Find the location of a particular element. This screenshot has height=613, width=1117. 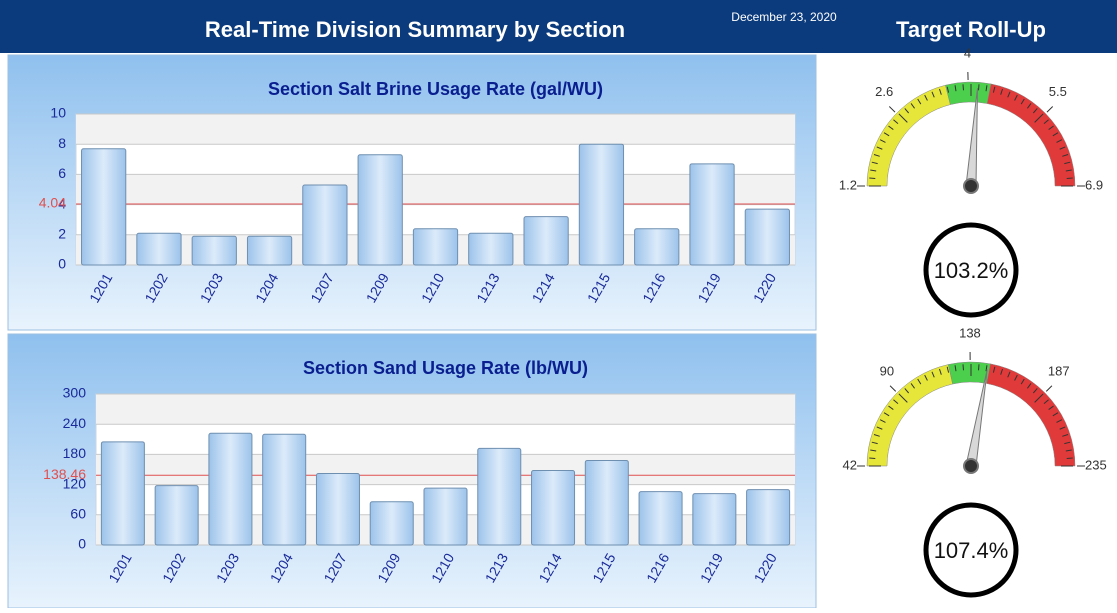

gauge-tick-label: 90 is located at coordinates (887, 370).